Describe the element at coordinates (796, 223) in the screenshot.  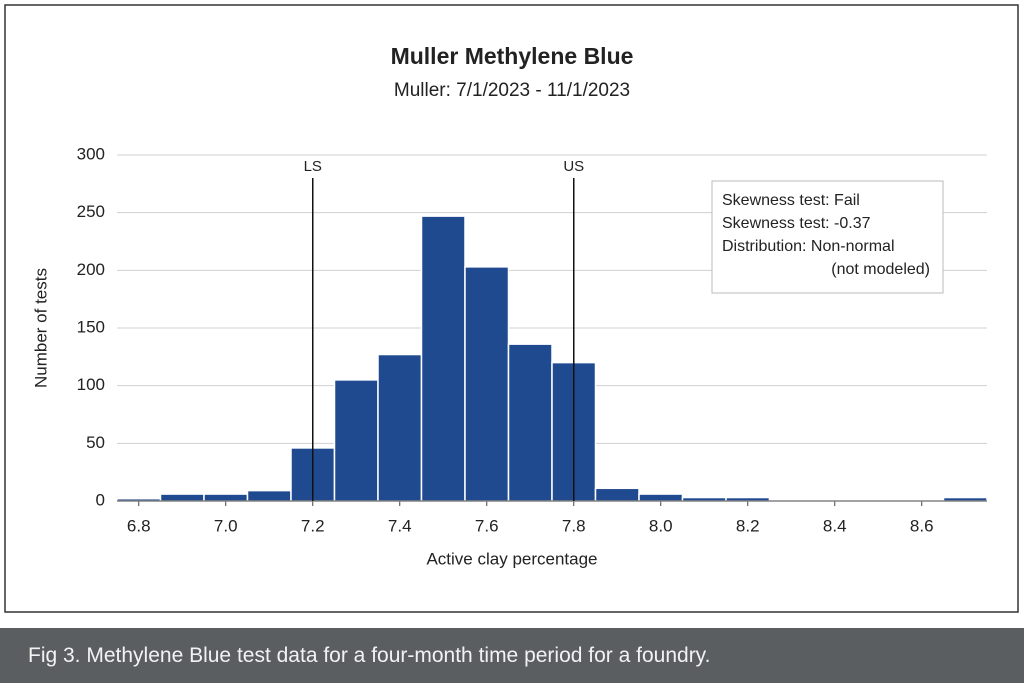
I see `annotation-text: Skewness test: -0.37` at that location.